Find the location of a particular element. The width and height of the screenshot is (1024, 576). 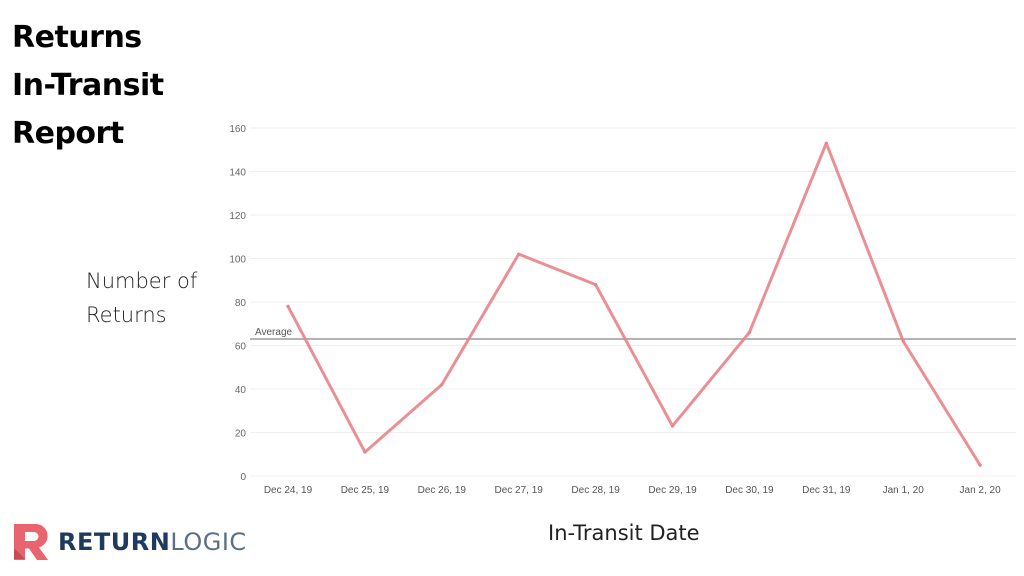

title-line-3: Report is located at coordinates (68, 133).